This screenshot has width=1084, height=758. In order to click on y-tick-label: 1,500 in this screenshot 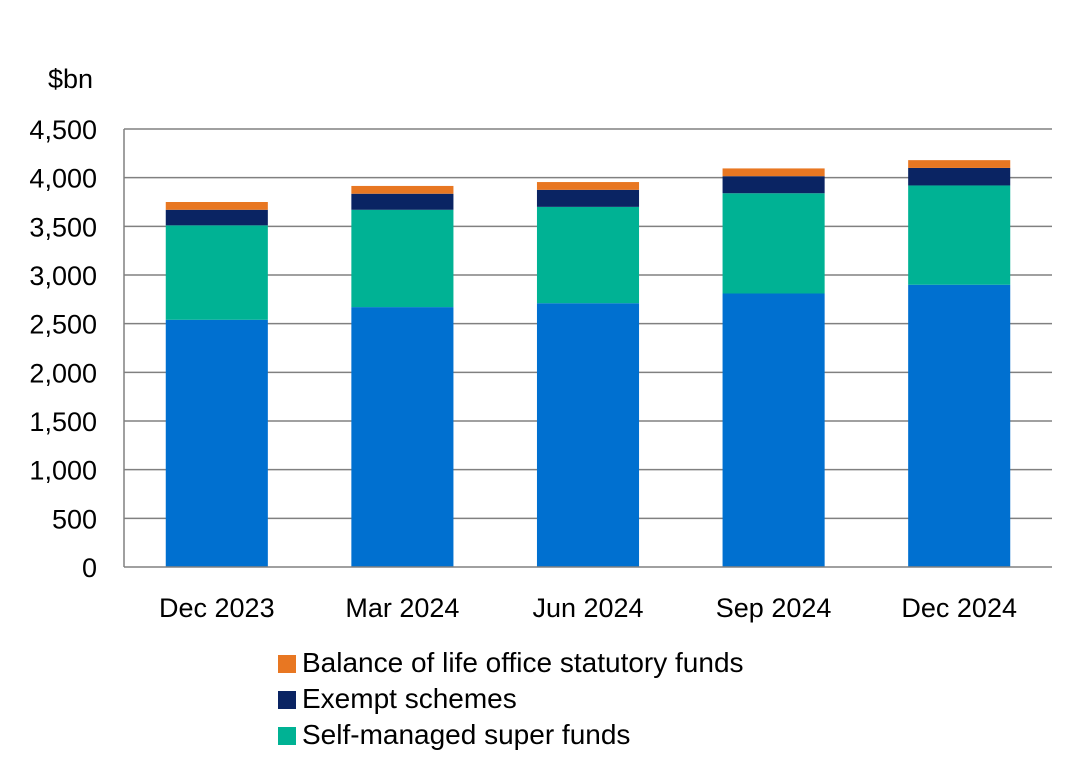, I will do `click(63, 422)`.